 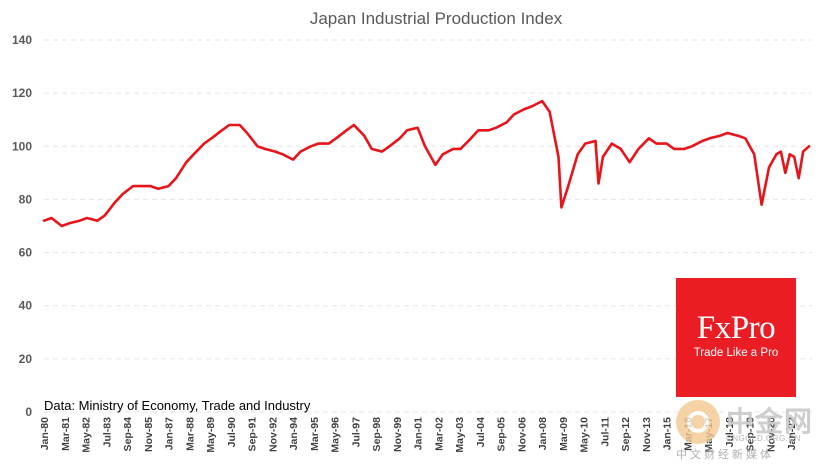 What do you see at coordinates (356, 432) in the screenshot?
I see `x-tick-label: Jul-97` at bounding box center [356, 432].